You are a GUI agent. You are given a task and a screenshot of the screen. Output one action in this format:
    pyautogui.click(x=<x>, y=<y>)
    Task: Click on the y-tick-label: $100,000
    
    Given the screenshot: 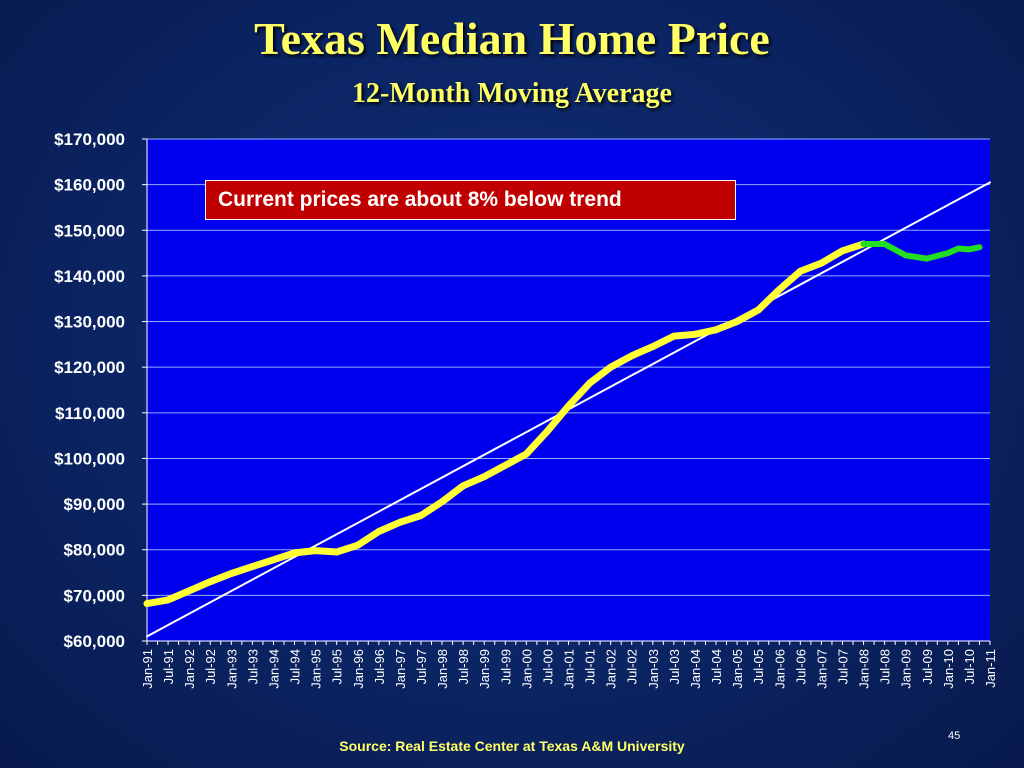 What is the action you would take?
    pyautogui.click(x=89, y=458)
    